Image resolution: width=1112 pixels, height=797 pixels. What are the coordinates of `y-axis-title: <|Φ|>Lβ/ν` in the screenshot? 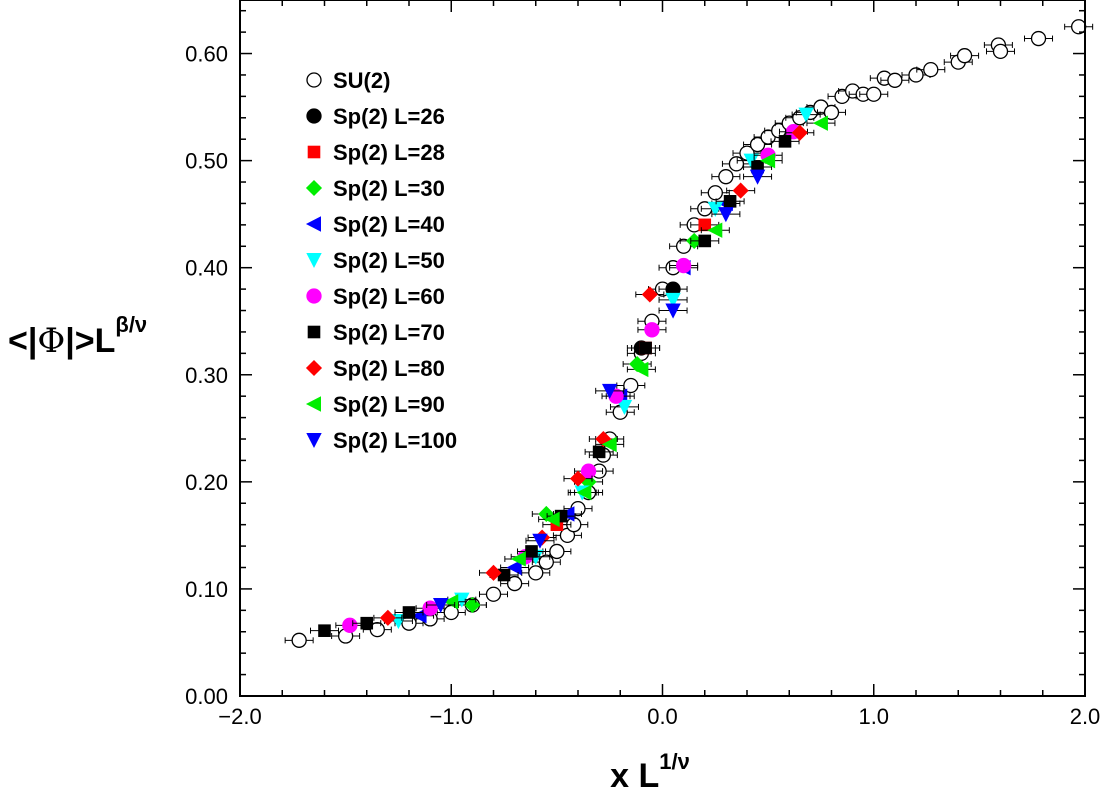 It's located at (77, 336).